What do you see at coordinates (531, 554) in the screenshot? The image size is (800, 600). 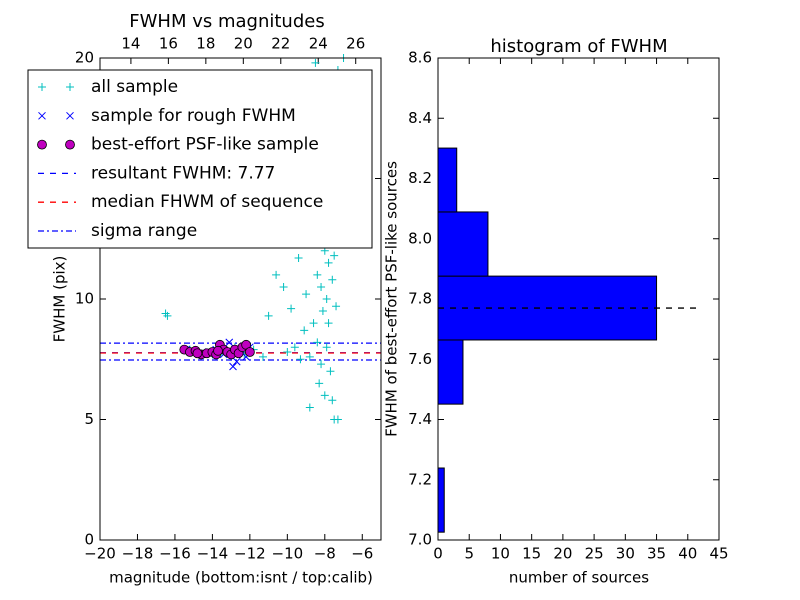 I see `x-tick-label: 15` at bounding box center [531, 554].